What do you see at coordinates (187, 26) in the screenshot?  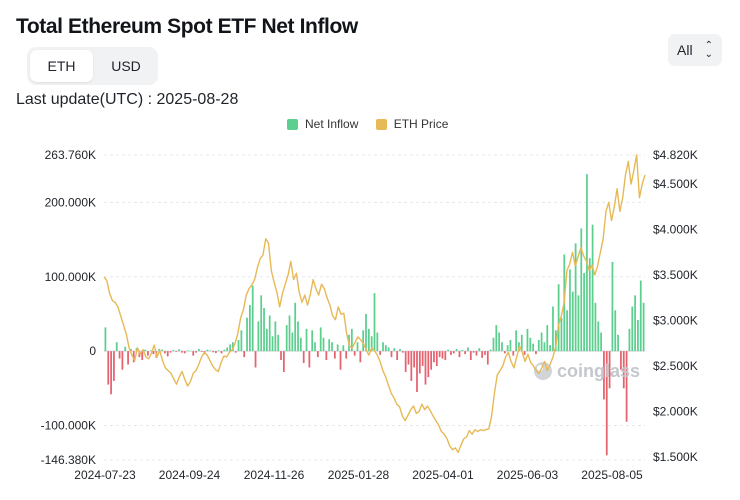 I see `chart-title: Total Ethereum Spot ETF Net Inflow` at bounding box center [187, 26].